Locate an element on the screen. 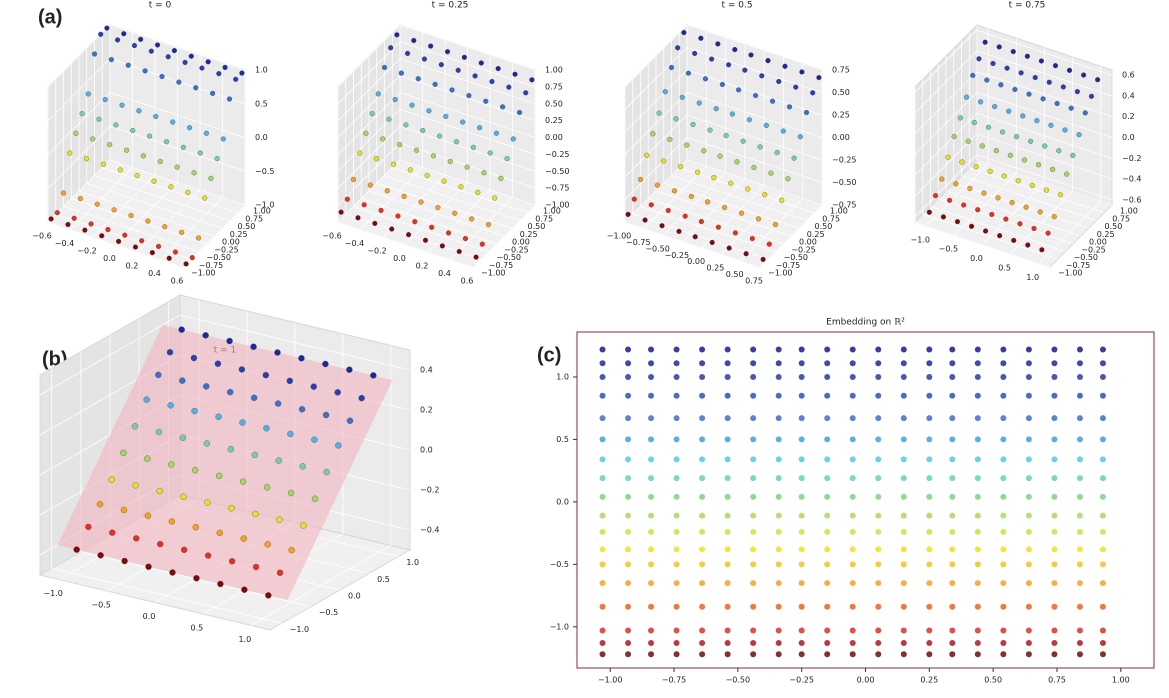  y-tick-label: −0.5 is located at coordinates (559, 564).